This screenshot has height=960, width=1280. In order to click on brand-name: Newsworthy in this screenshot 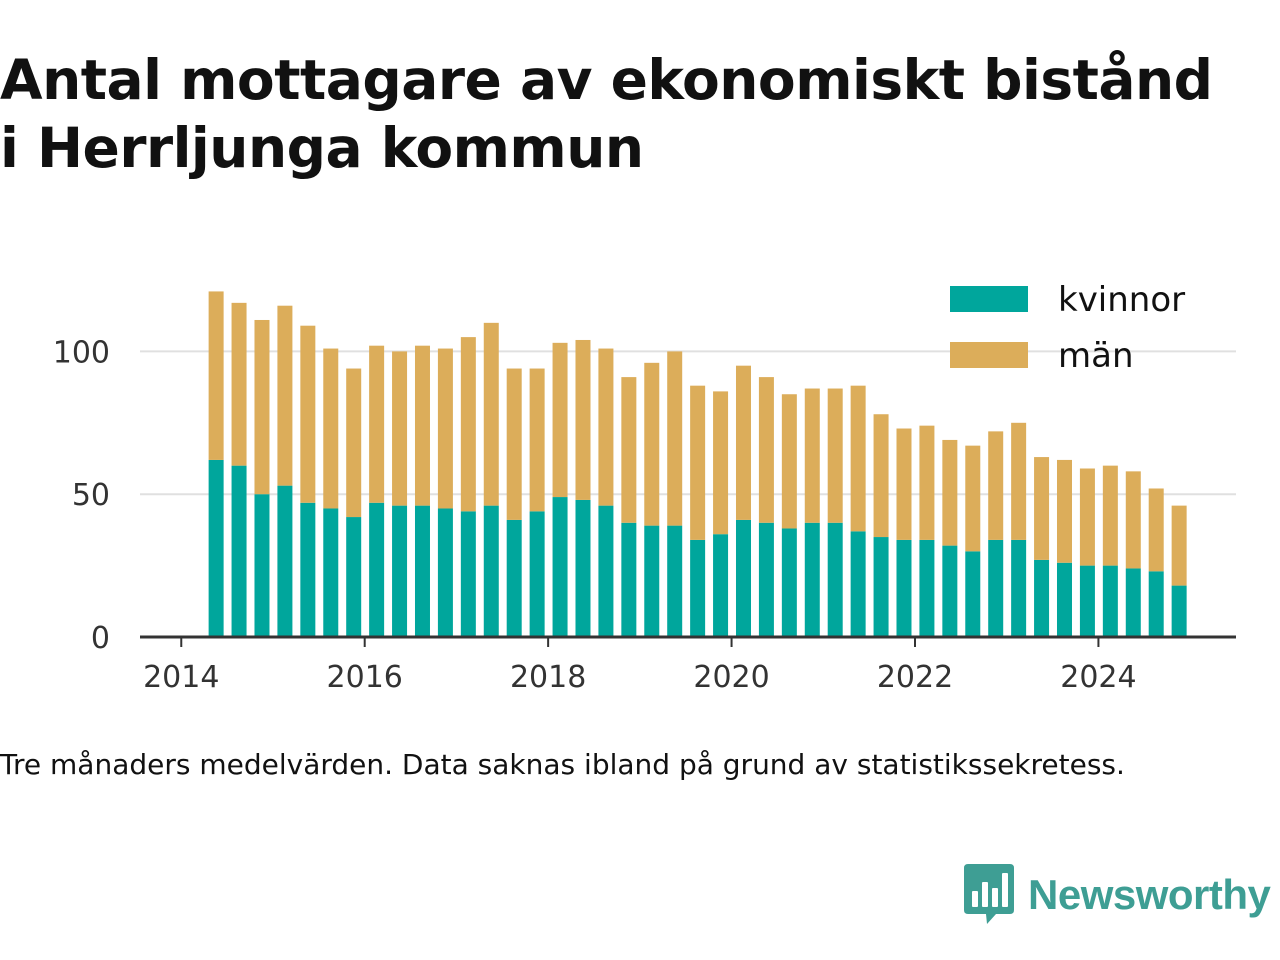, I will do `click(1149, 894)`.